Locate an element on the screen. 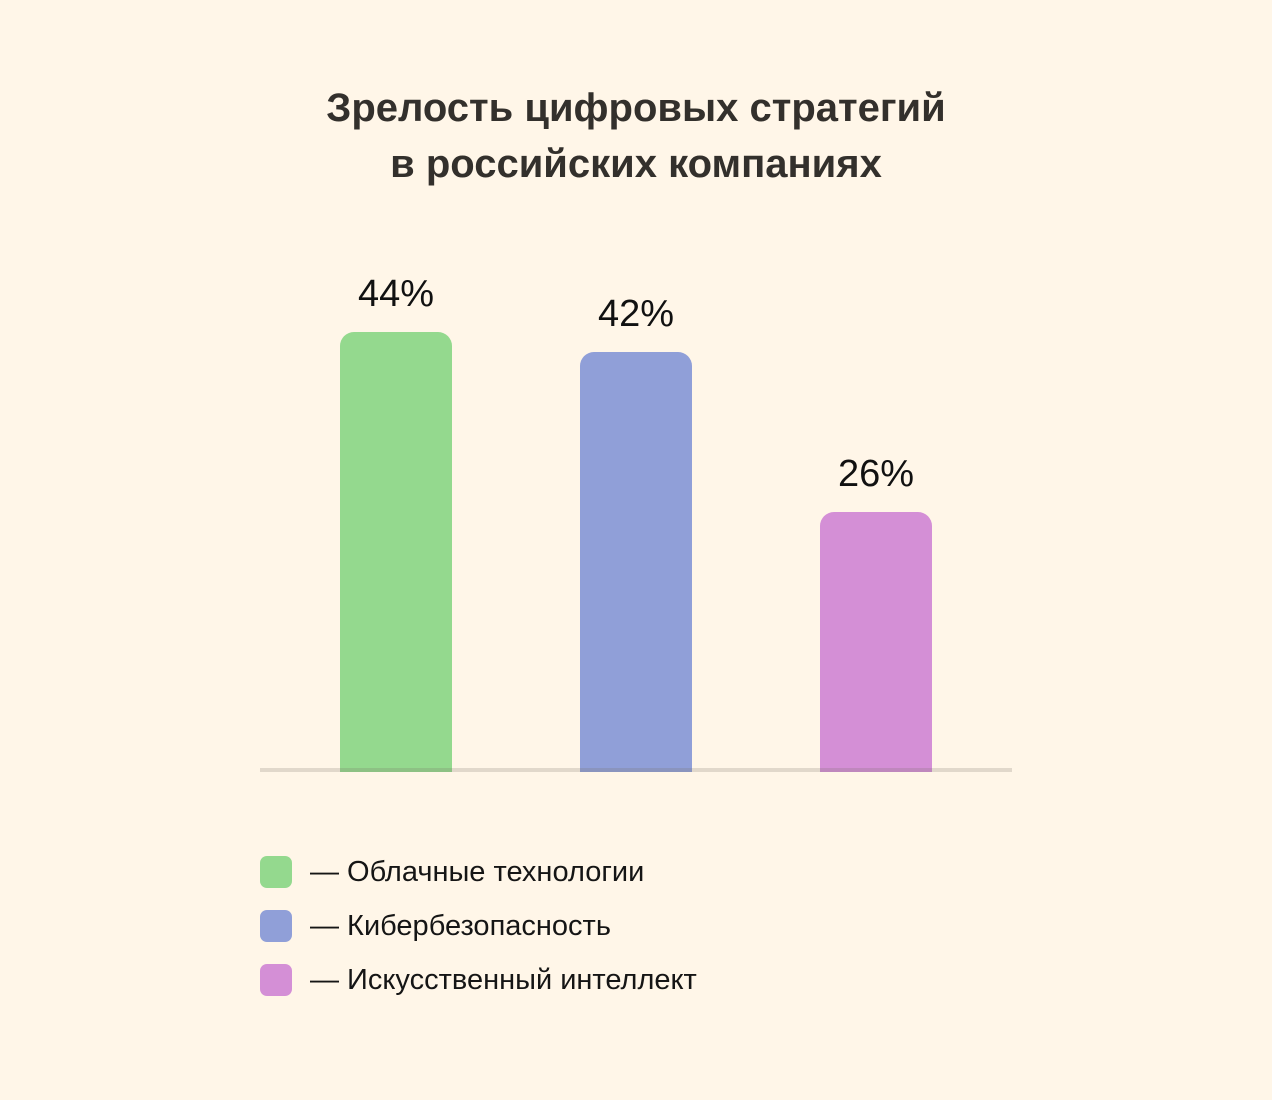 This screenshot has height=1100, width=1272. legend-item: — Искусственный интеллект is located at coordinates (478, 980).